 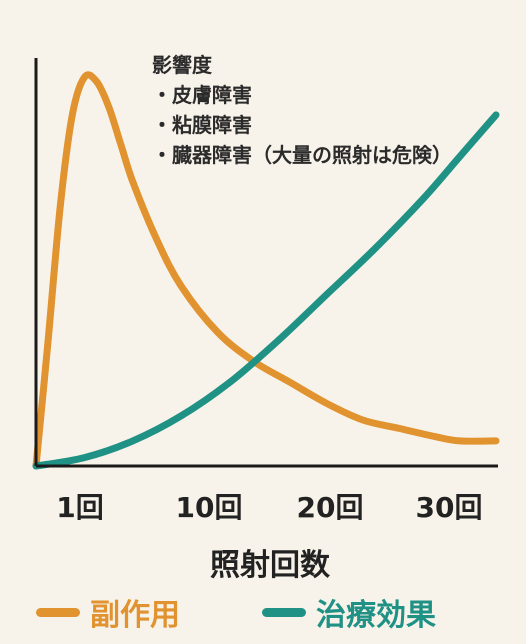 What do you see at coordinates (376, 615) in the screenshot?
I see `legend-label: 治療効果` at bounding box center [376, 615].